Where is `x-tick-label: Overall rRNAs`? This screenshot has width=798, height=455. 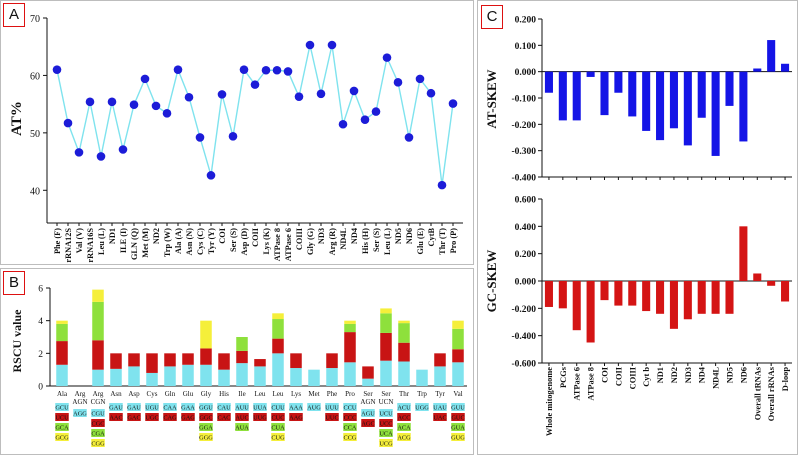
x-tick-label: Overall rRNAs is located at coordinates (771, 393).